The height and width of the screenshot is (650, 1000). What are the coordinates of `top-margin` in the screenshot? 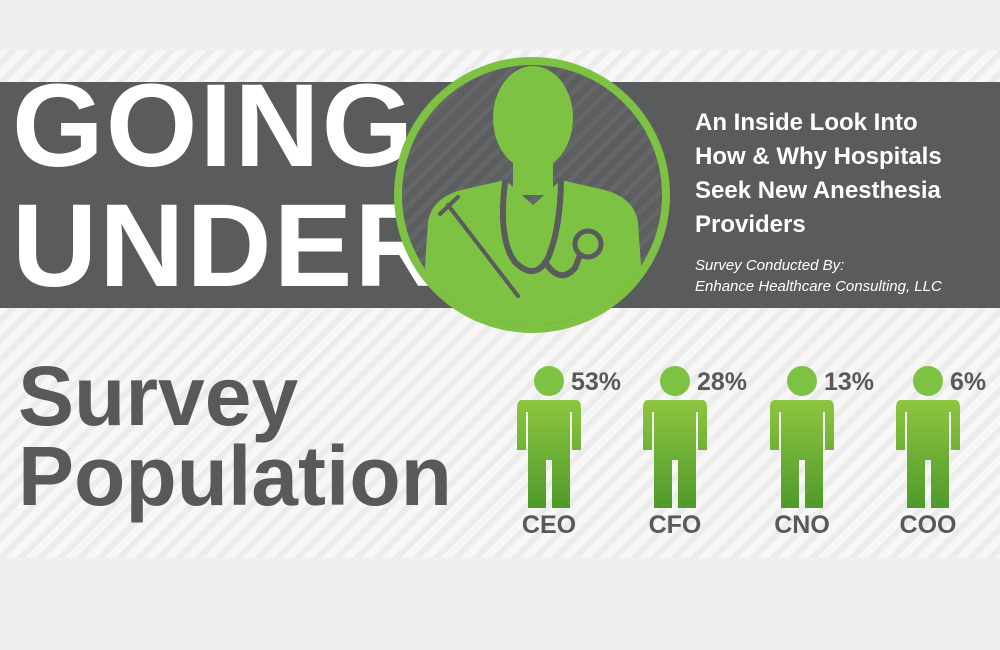 It's located at (500, 25).